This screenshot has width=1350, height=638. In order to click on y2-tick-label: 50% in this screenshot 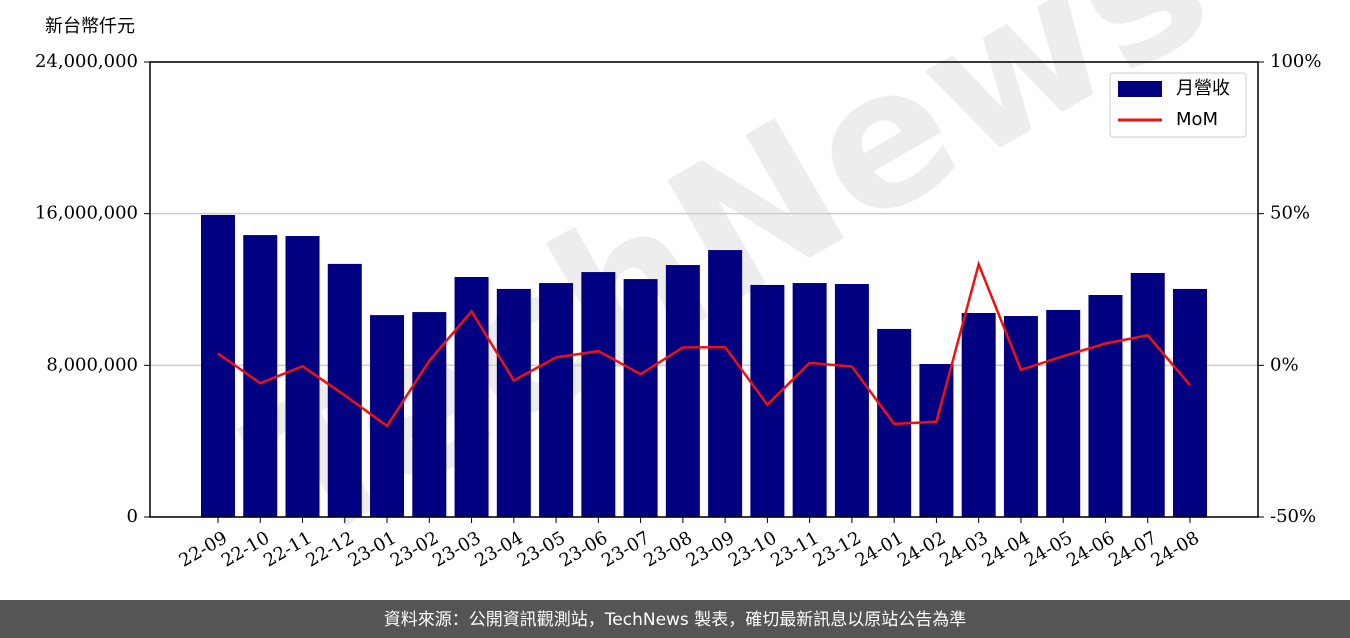, I will do `click(1290, 213)`.